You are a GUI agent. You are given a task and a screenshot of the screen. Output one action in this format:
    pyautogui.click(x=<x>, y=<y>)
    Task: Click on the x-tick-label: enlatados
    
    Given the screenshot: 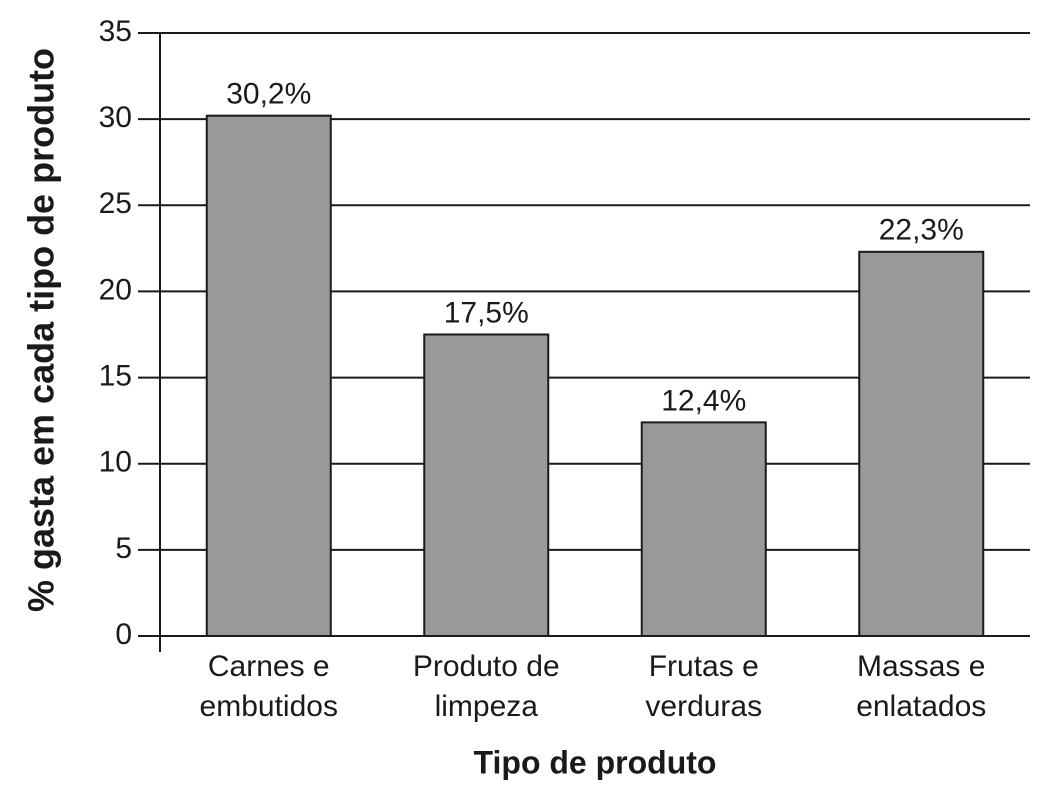 What is the action you would take?
    pyautogui.click(x=921, y=706)
    